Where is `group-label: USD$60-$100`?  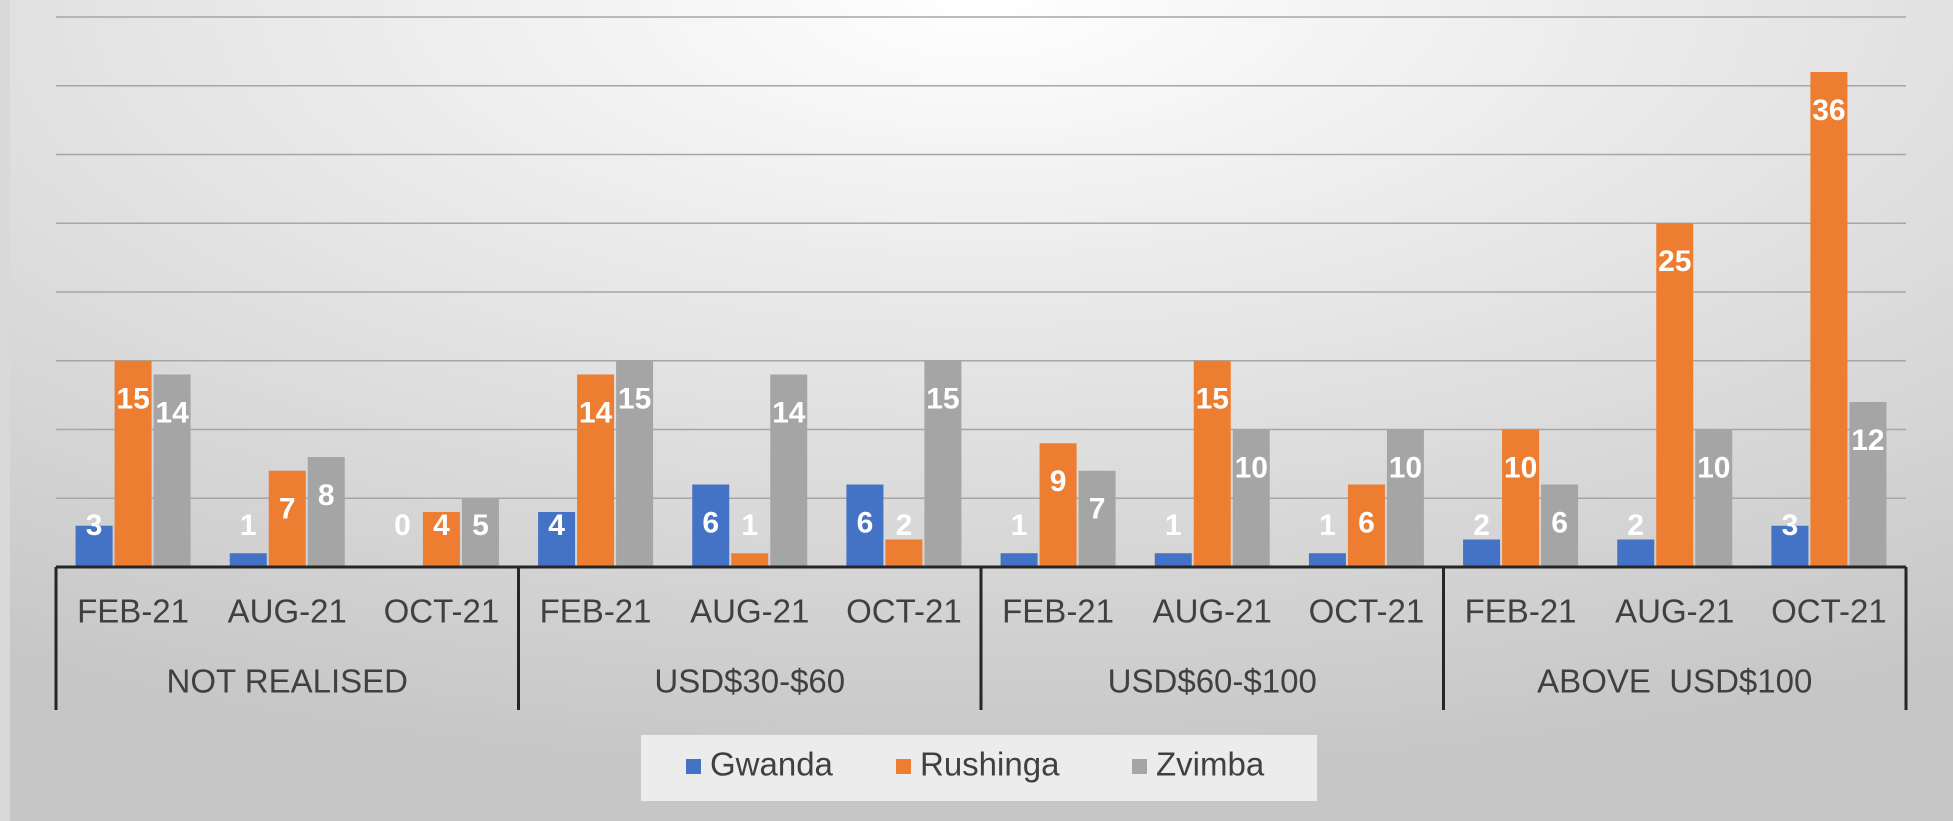
group-label: USD$60-$100 is located at coordinates (1212, 681).